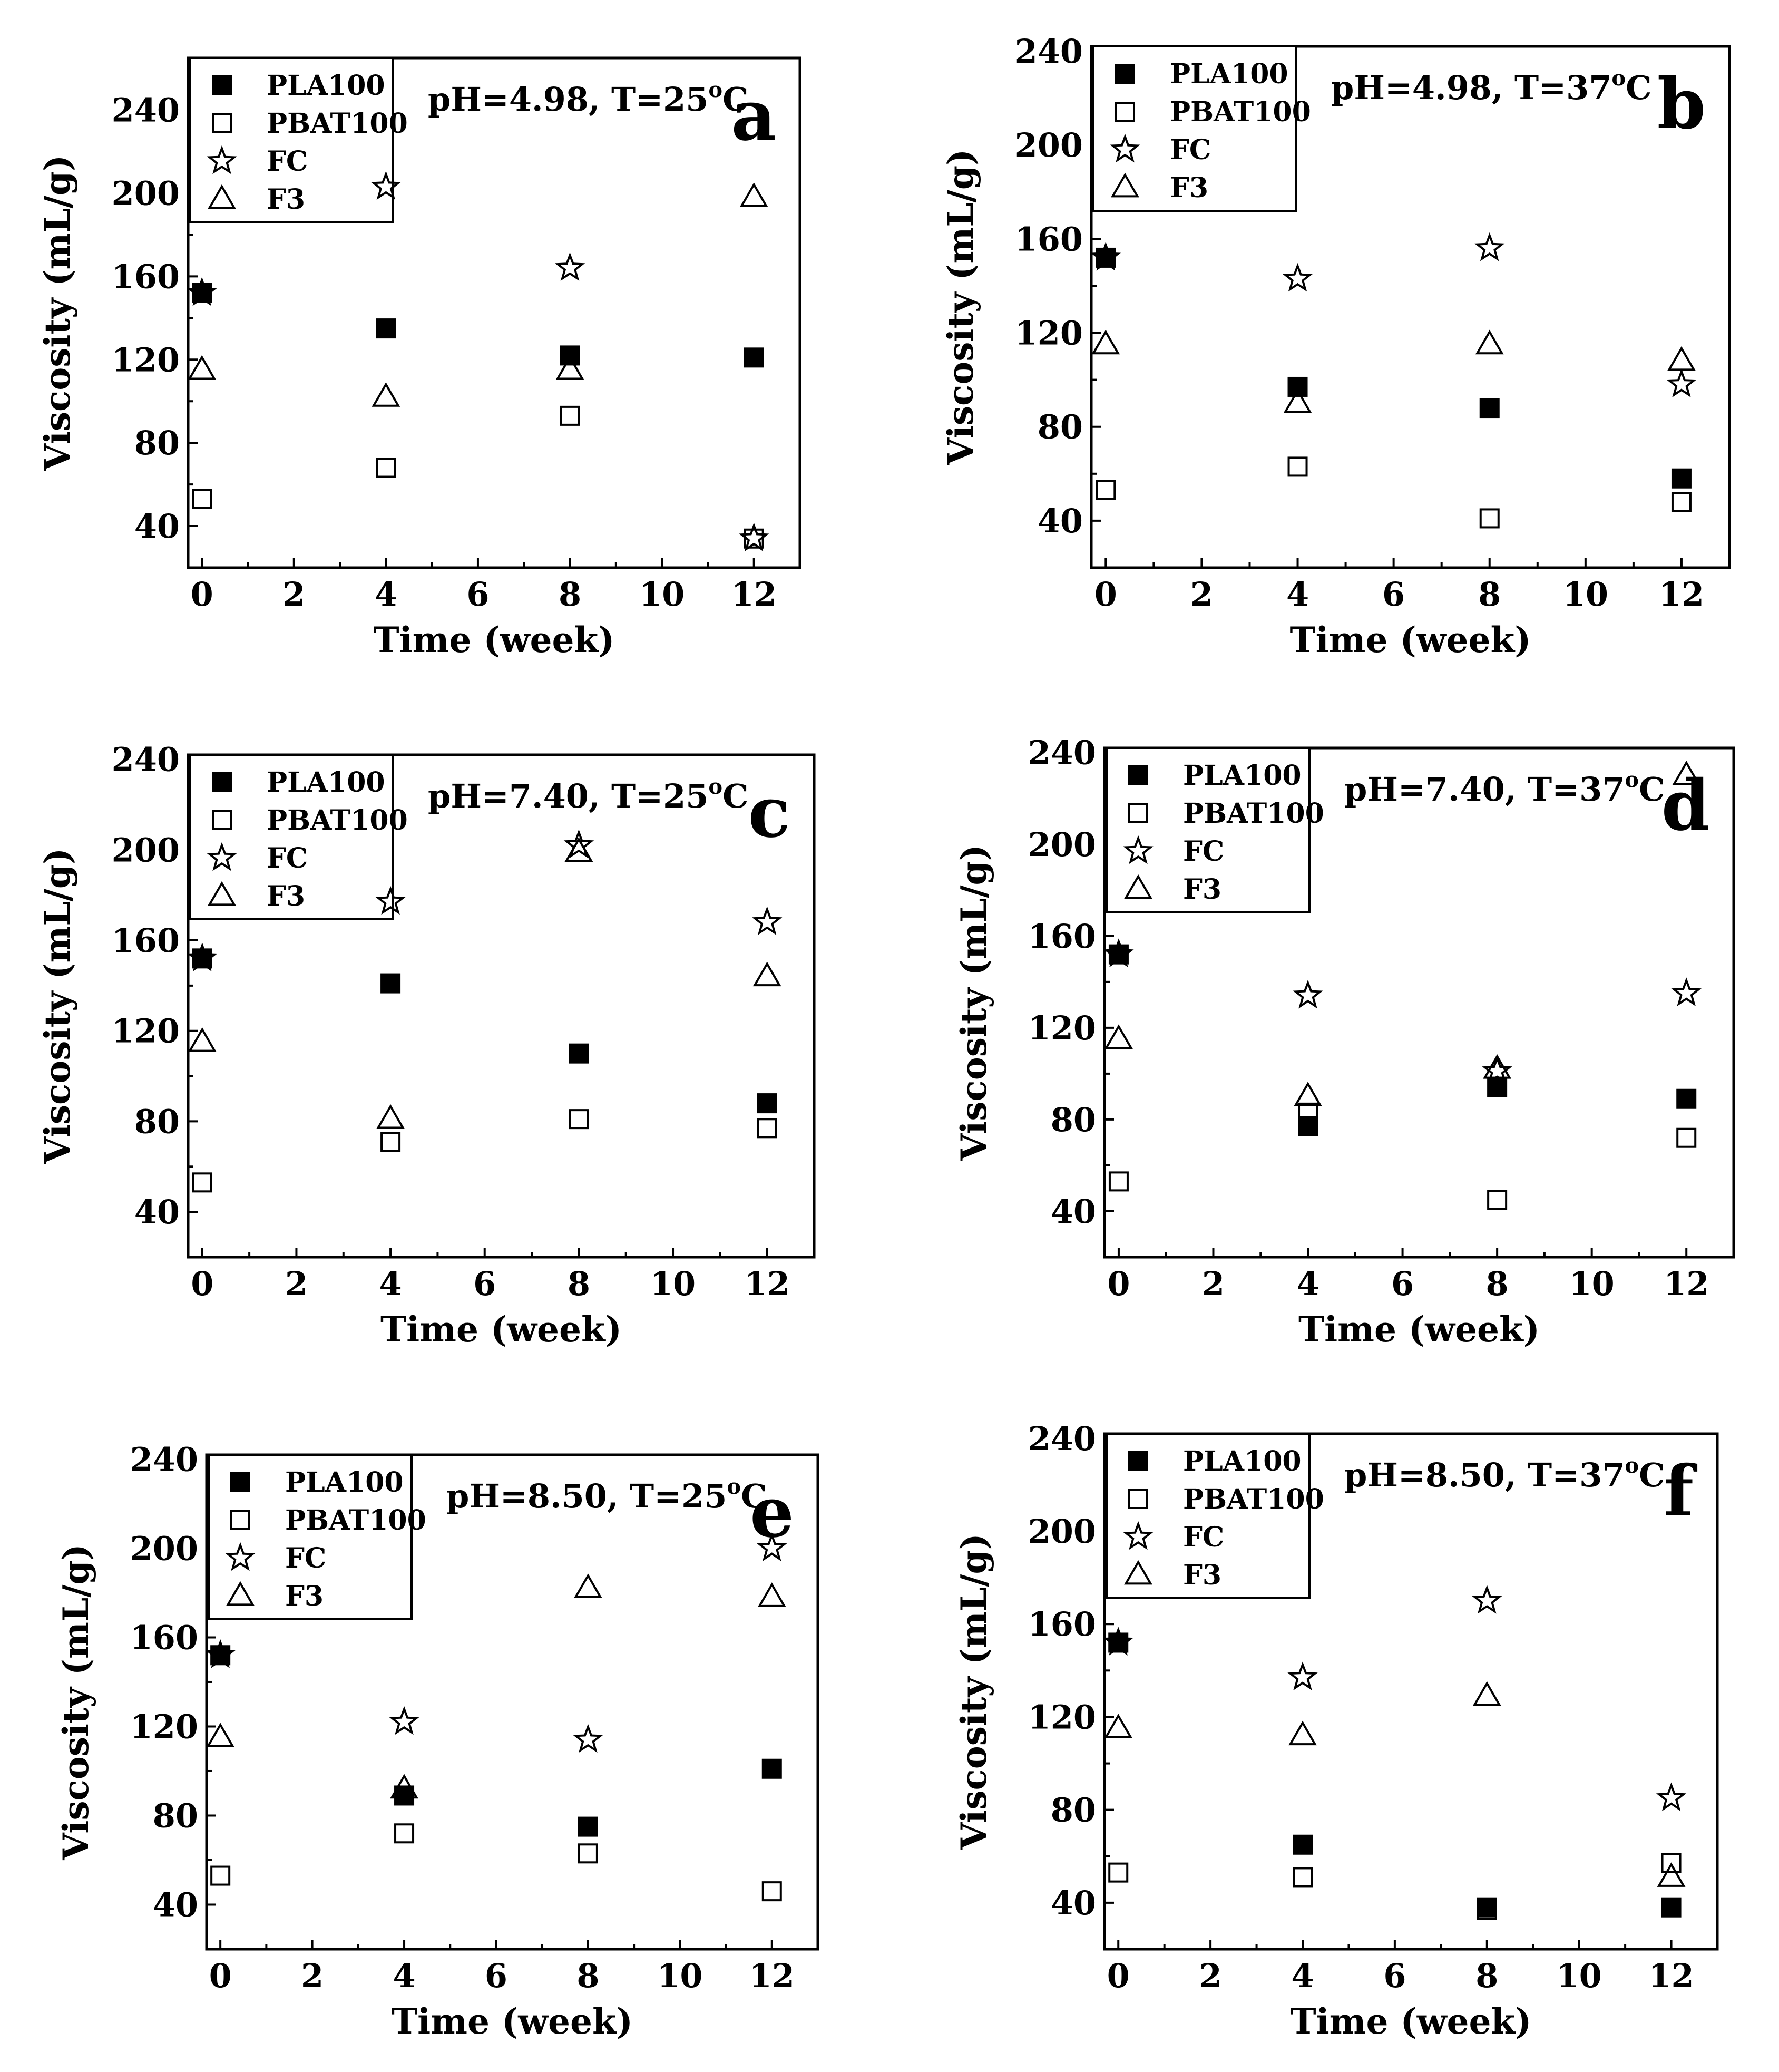 This screenshot has width=1779, height=2072. Describe the element at coordinates (1685, 806) in the screenshot. I see `panel-letter: d` at that location.